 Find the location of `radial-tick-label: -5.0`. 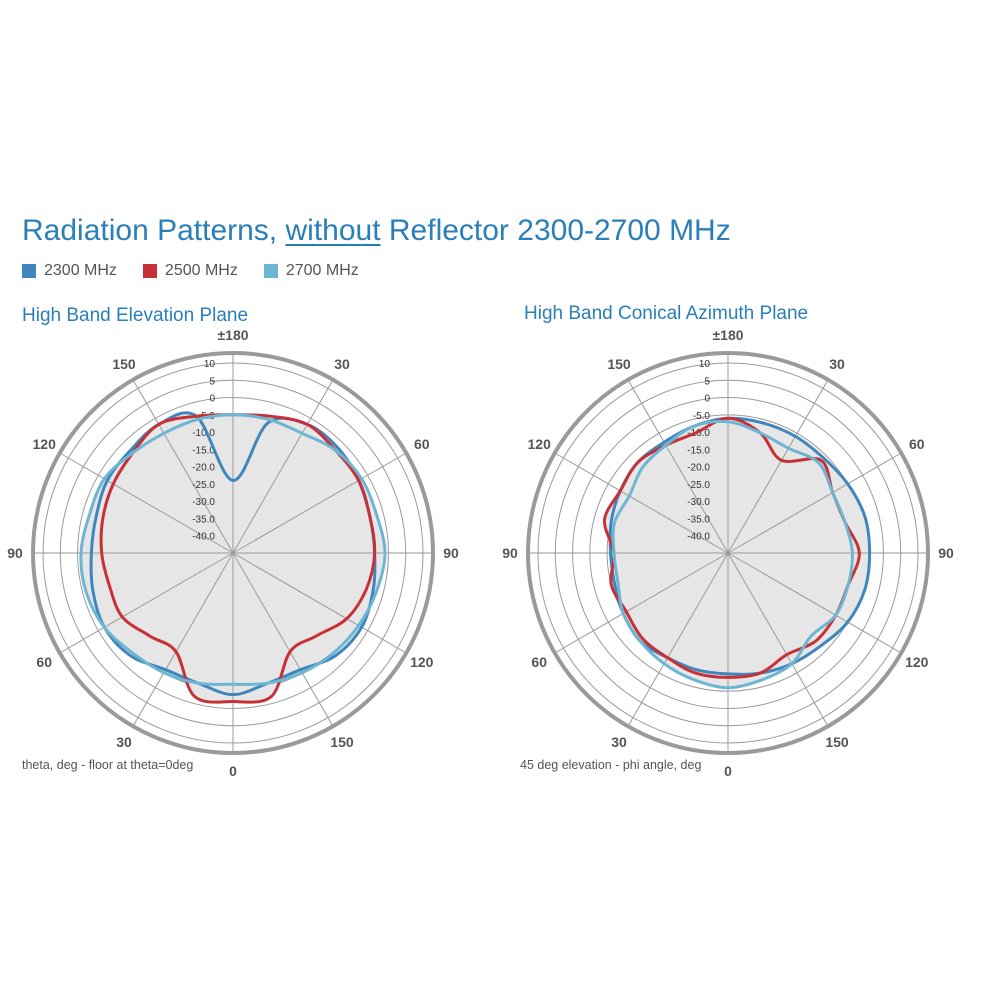

radial-tick-label: -5.0 is located at coordinates (702, 416).